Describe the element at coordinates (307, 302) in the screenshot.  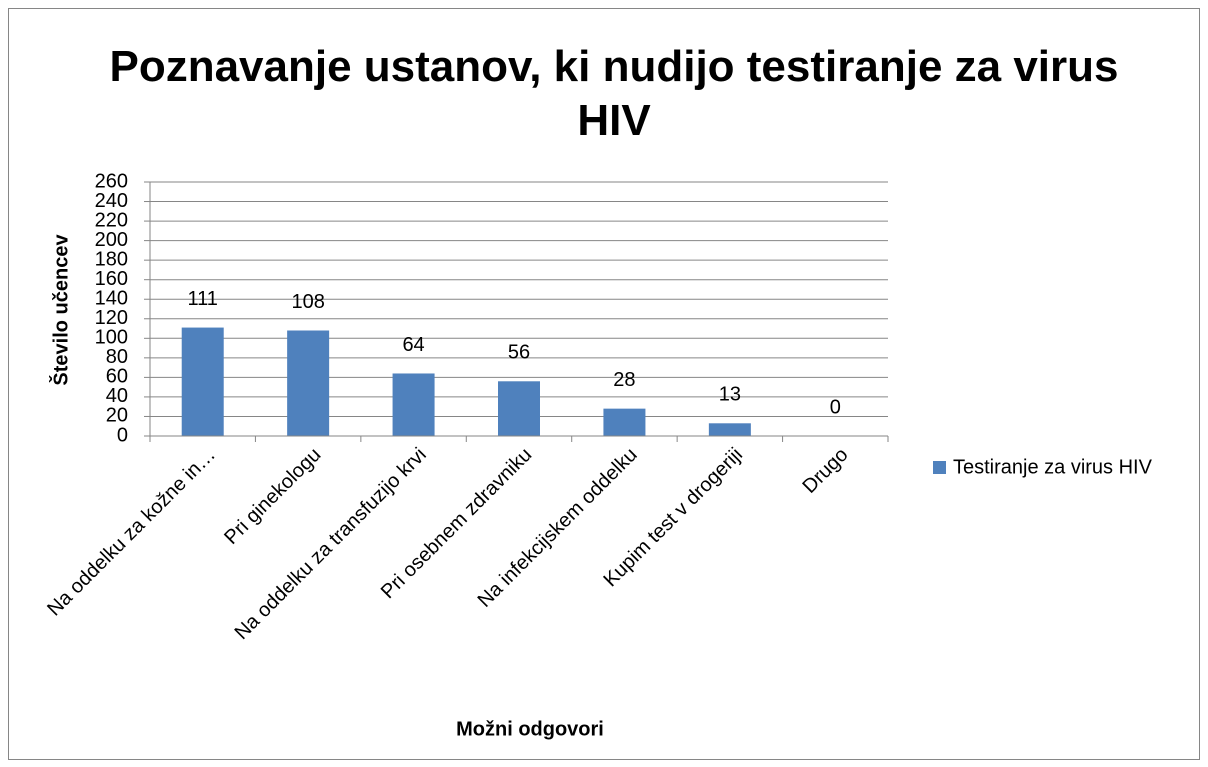
I see `data-label: 108` at that location.